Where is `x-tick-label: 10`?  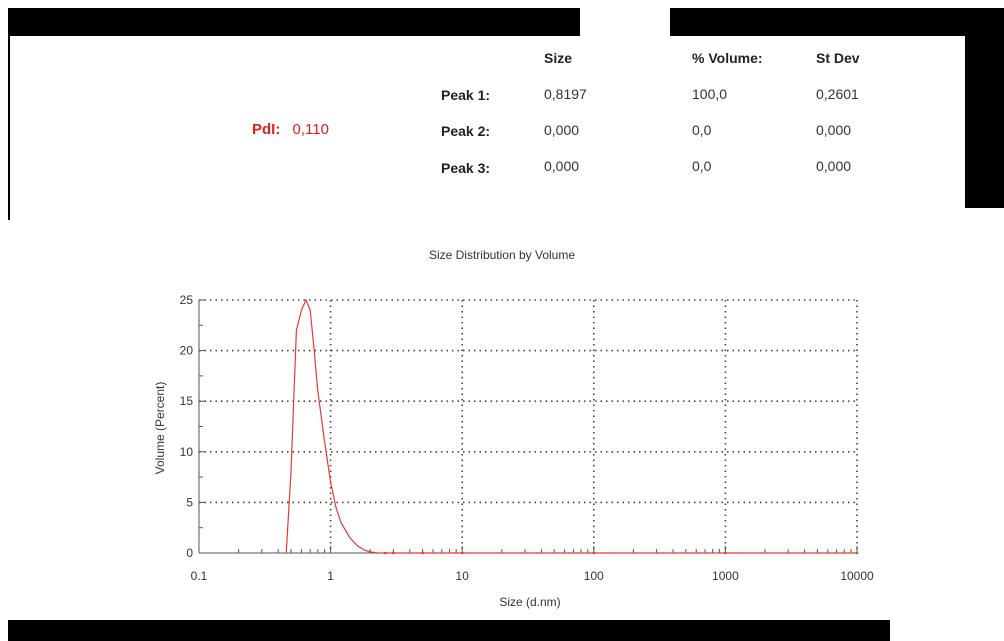 x-tick-label: 10 is located at coordinates (463, 576).